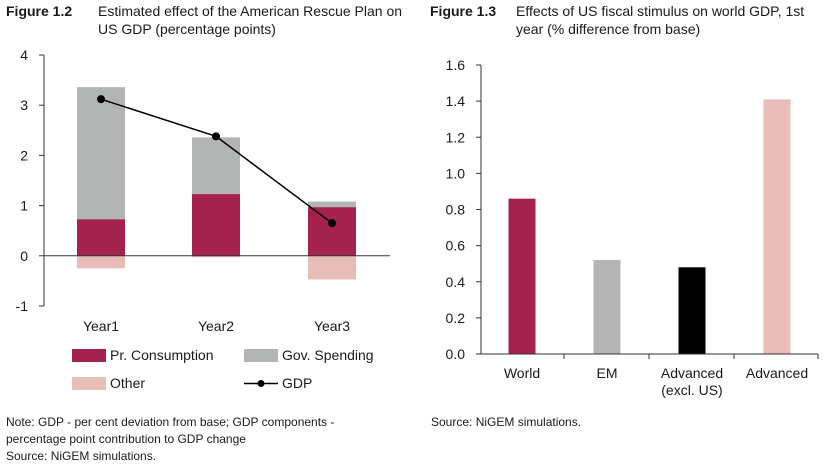 The width and height of the screenshot is (834, 470). I want to click on chart2-y-tick-label: 1.2, so click(456, 137).